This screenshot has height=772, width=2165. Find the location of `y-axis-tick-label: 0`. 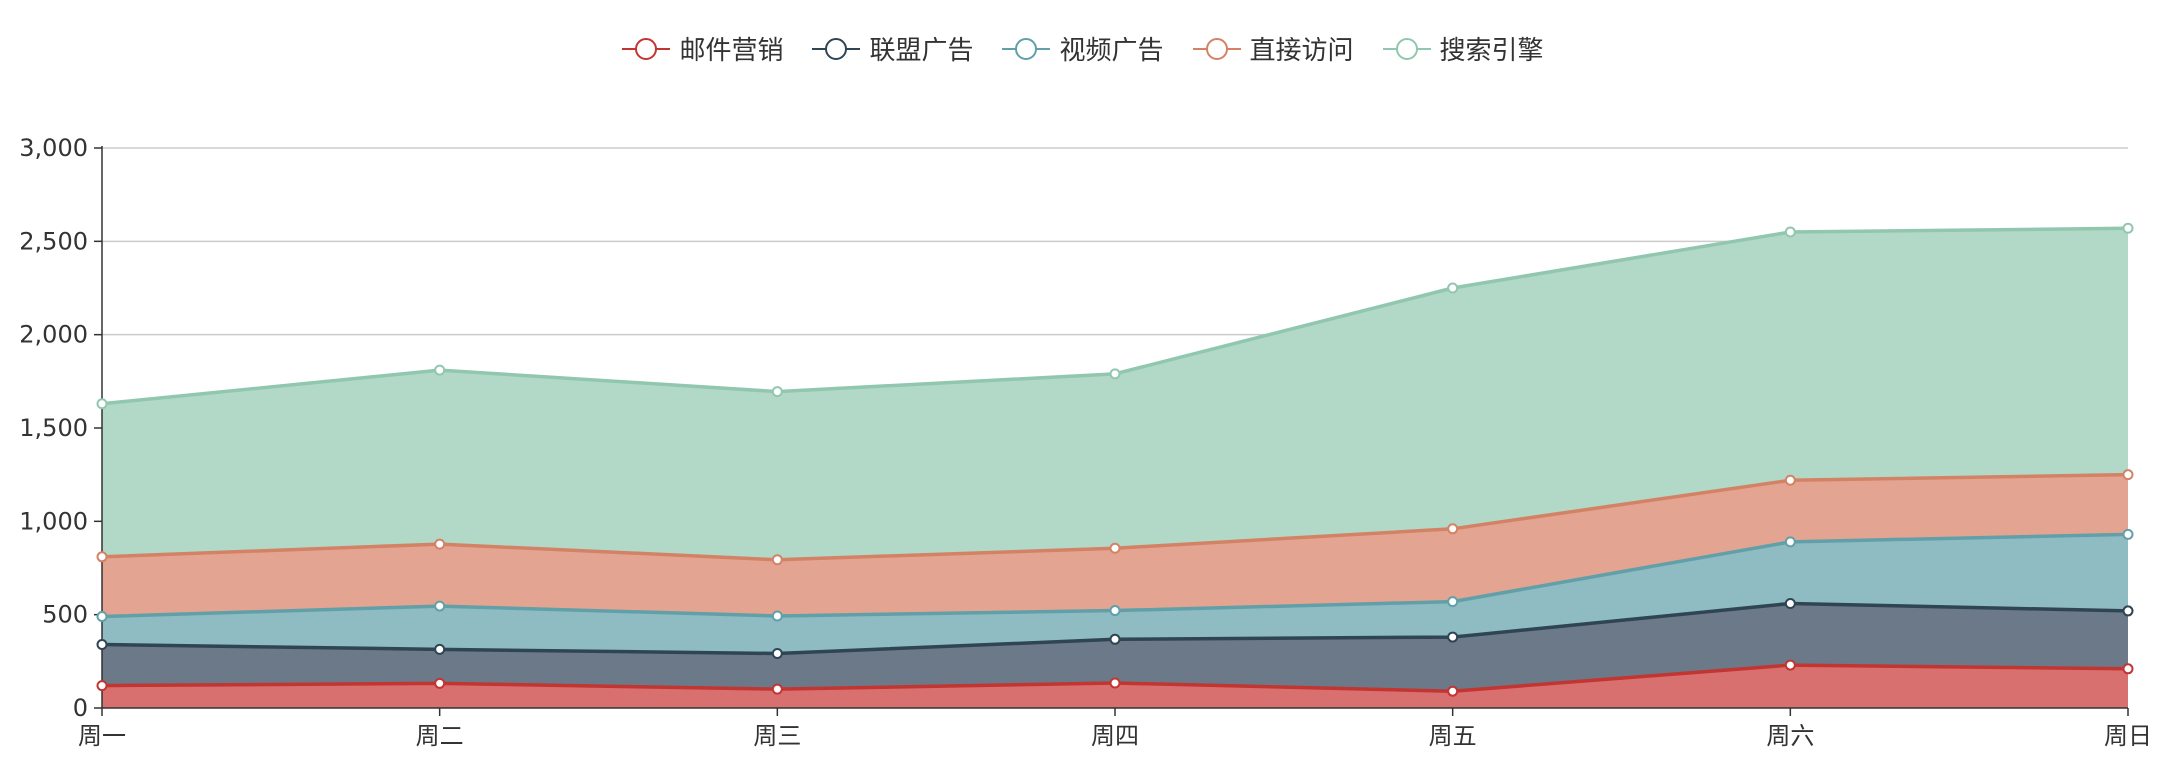

y-axis-tick-label: 0 is located at coordinates (80, 708).